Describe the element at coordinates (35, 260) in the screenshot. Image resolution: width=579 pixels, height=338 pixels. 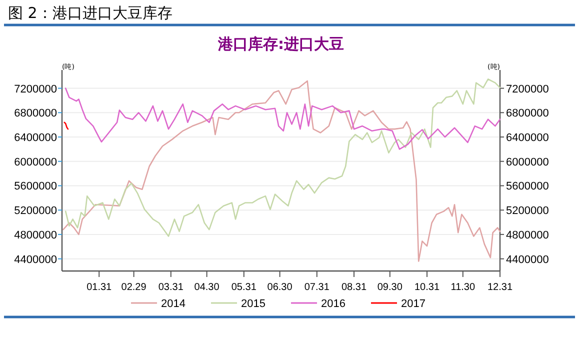
I see `y-tick-label: 4400000` at that location.